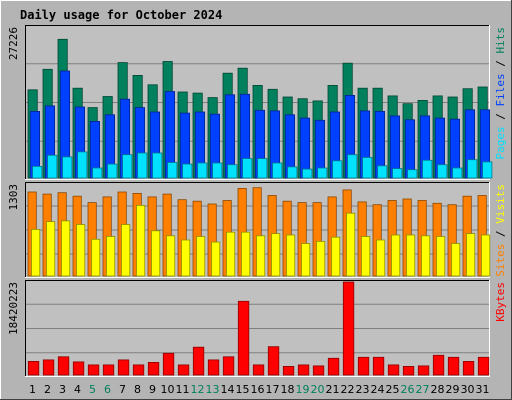  Describe the element at coordinates (348, 389) in the screenshot. I see `x-tick-label-day-22: 22` at that location.